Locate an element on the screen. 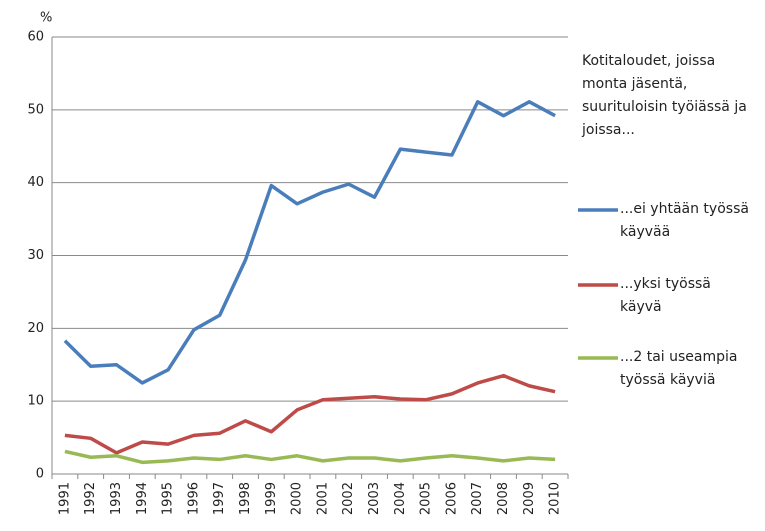  x-tick-label: 1996 is located at coordinates (193, 498).